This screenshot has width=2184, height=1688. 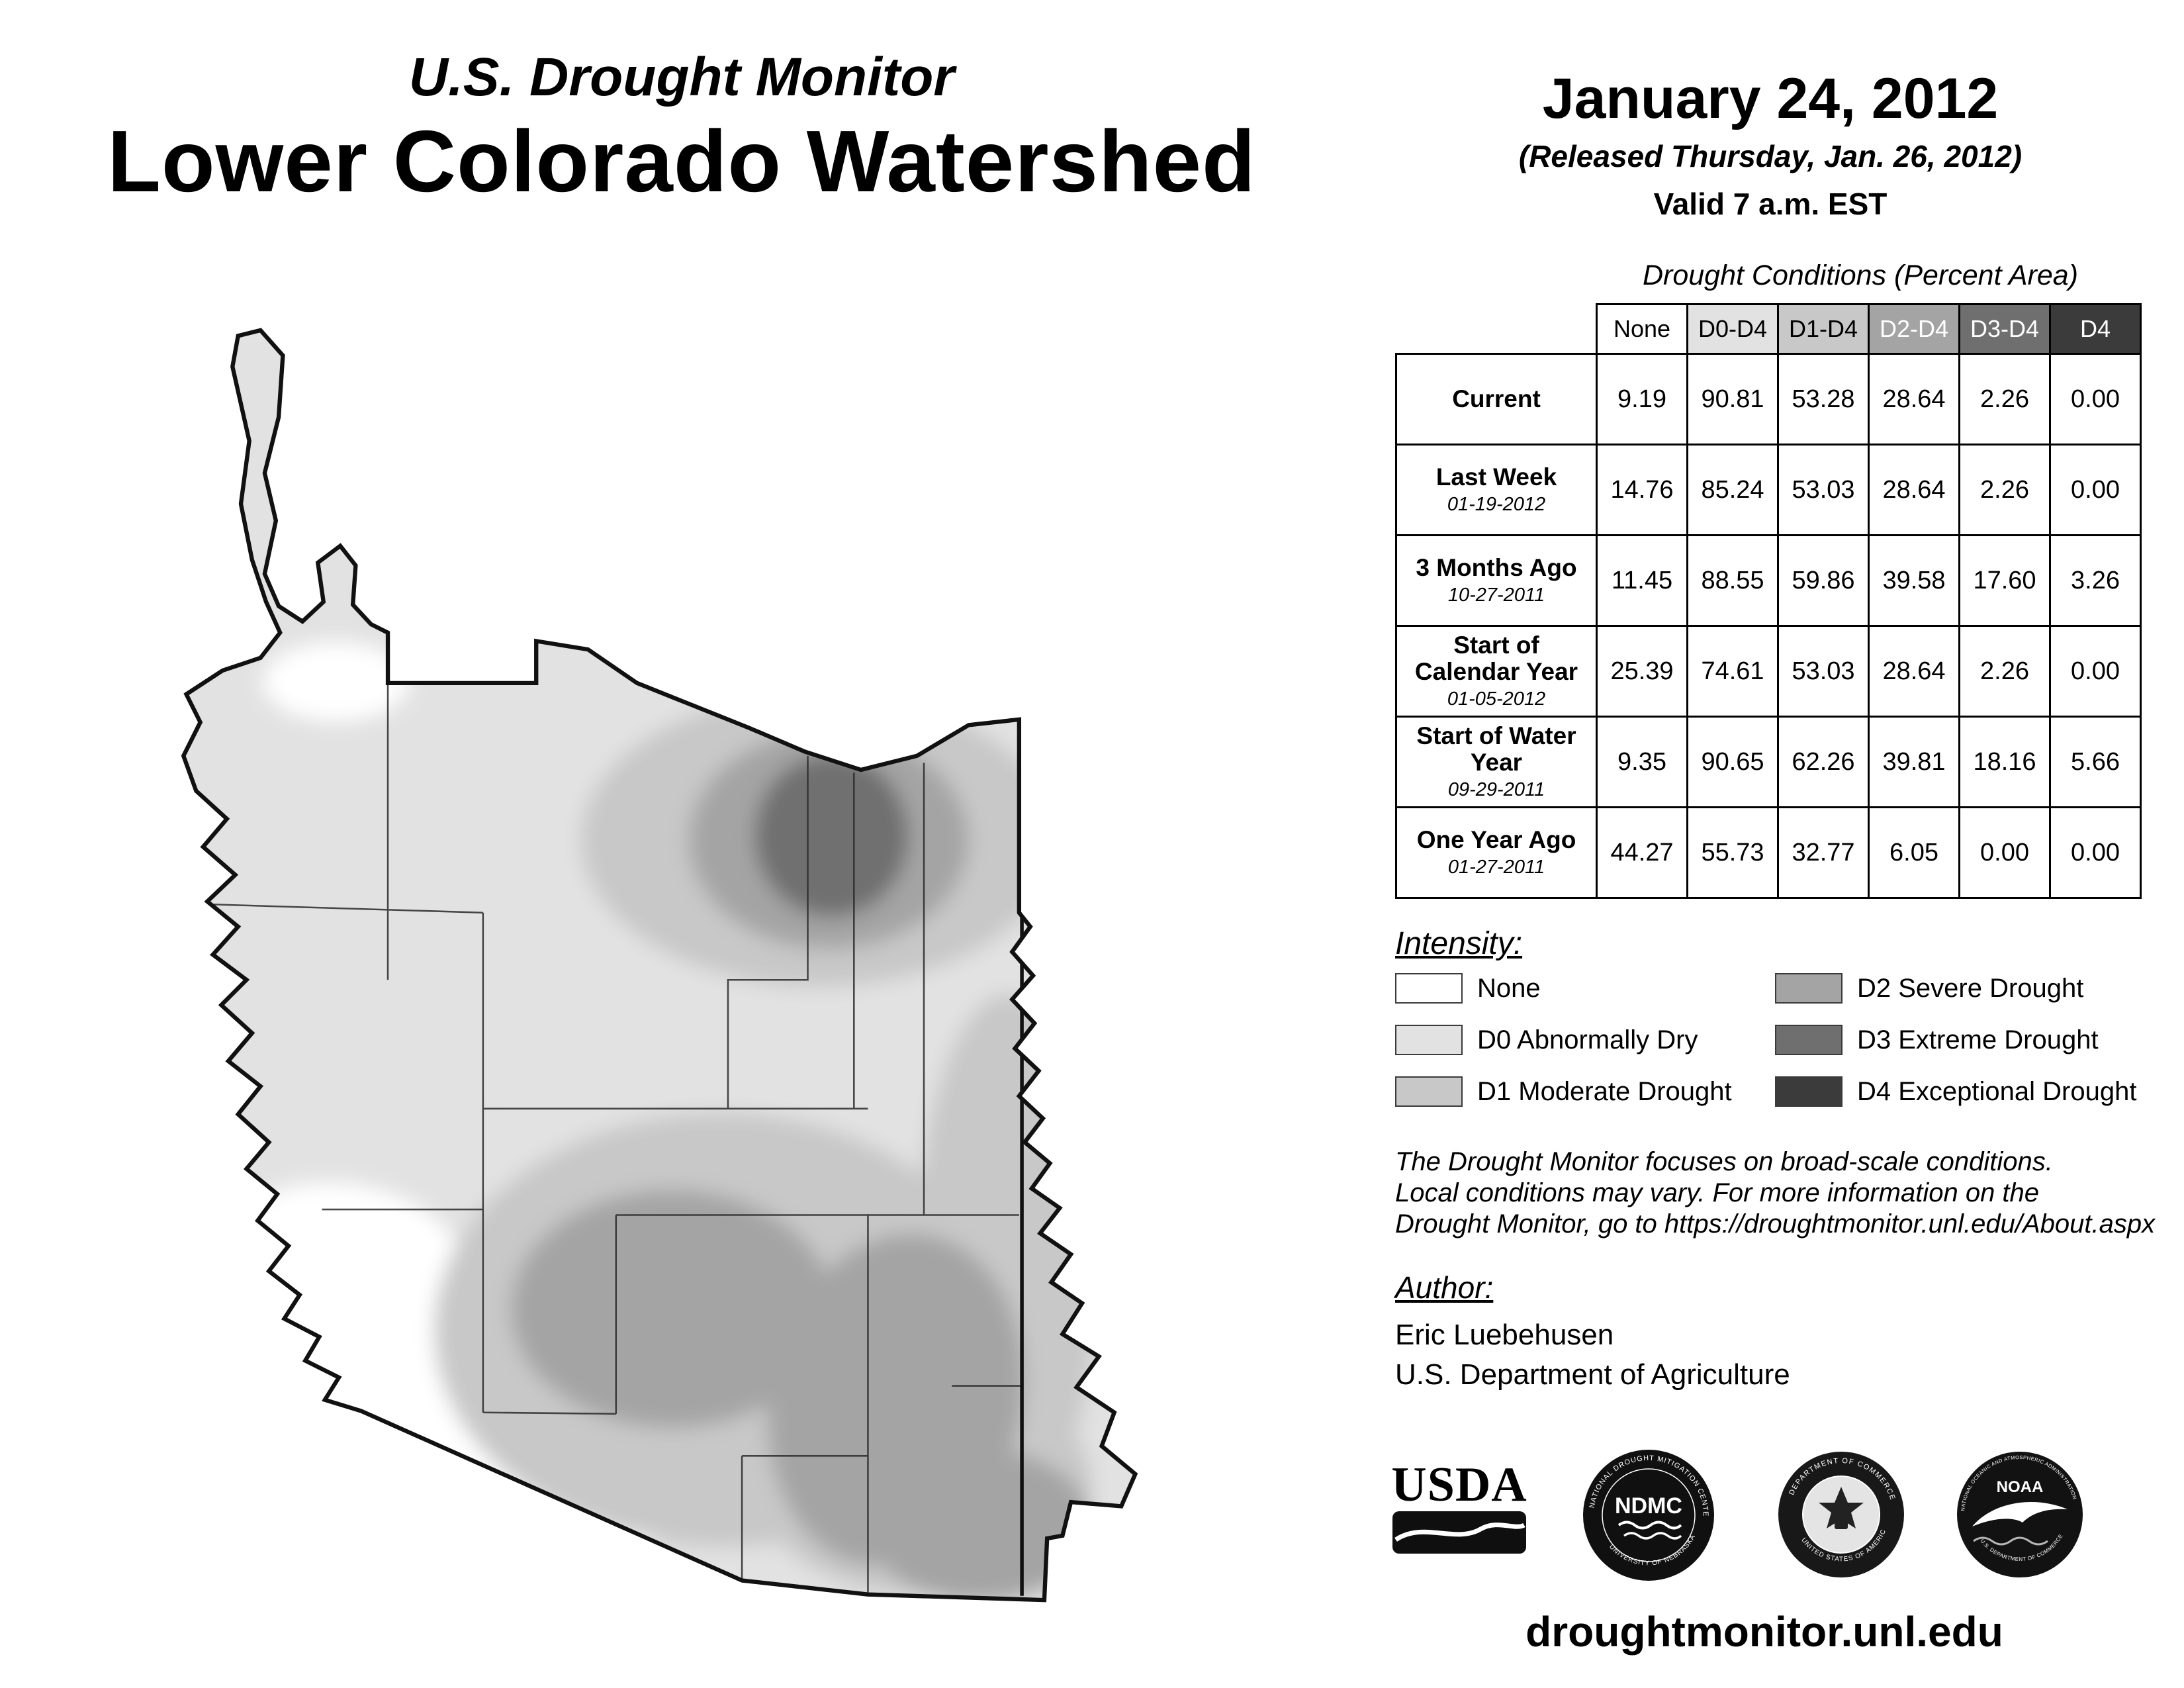 I want to click on cell-value: 90.65, so click(x=1732, y=762).